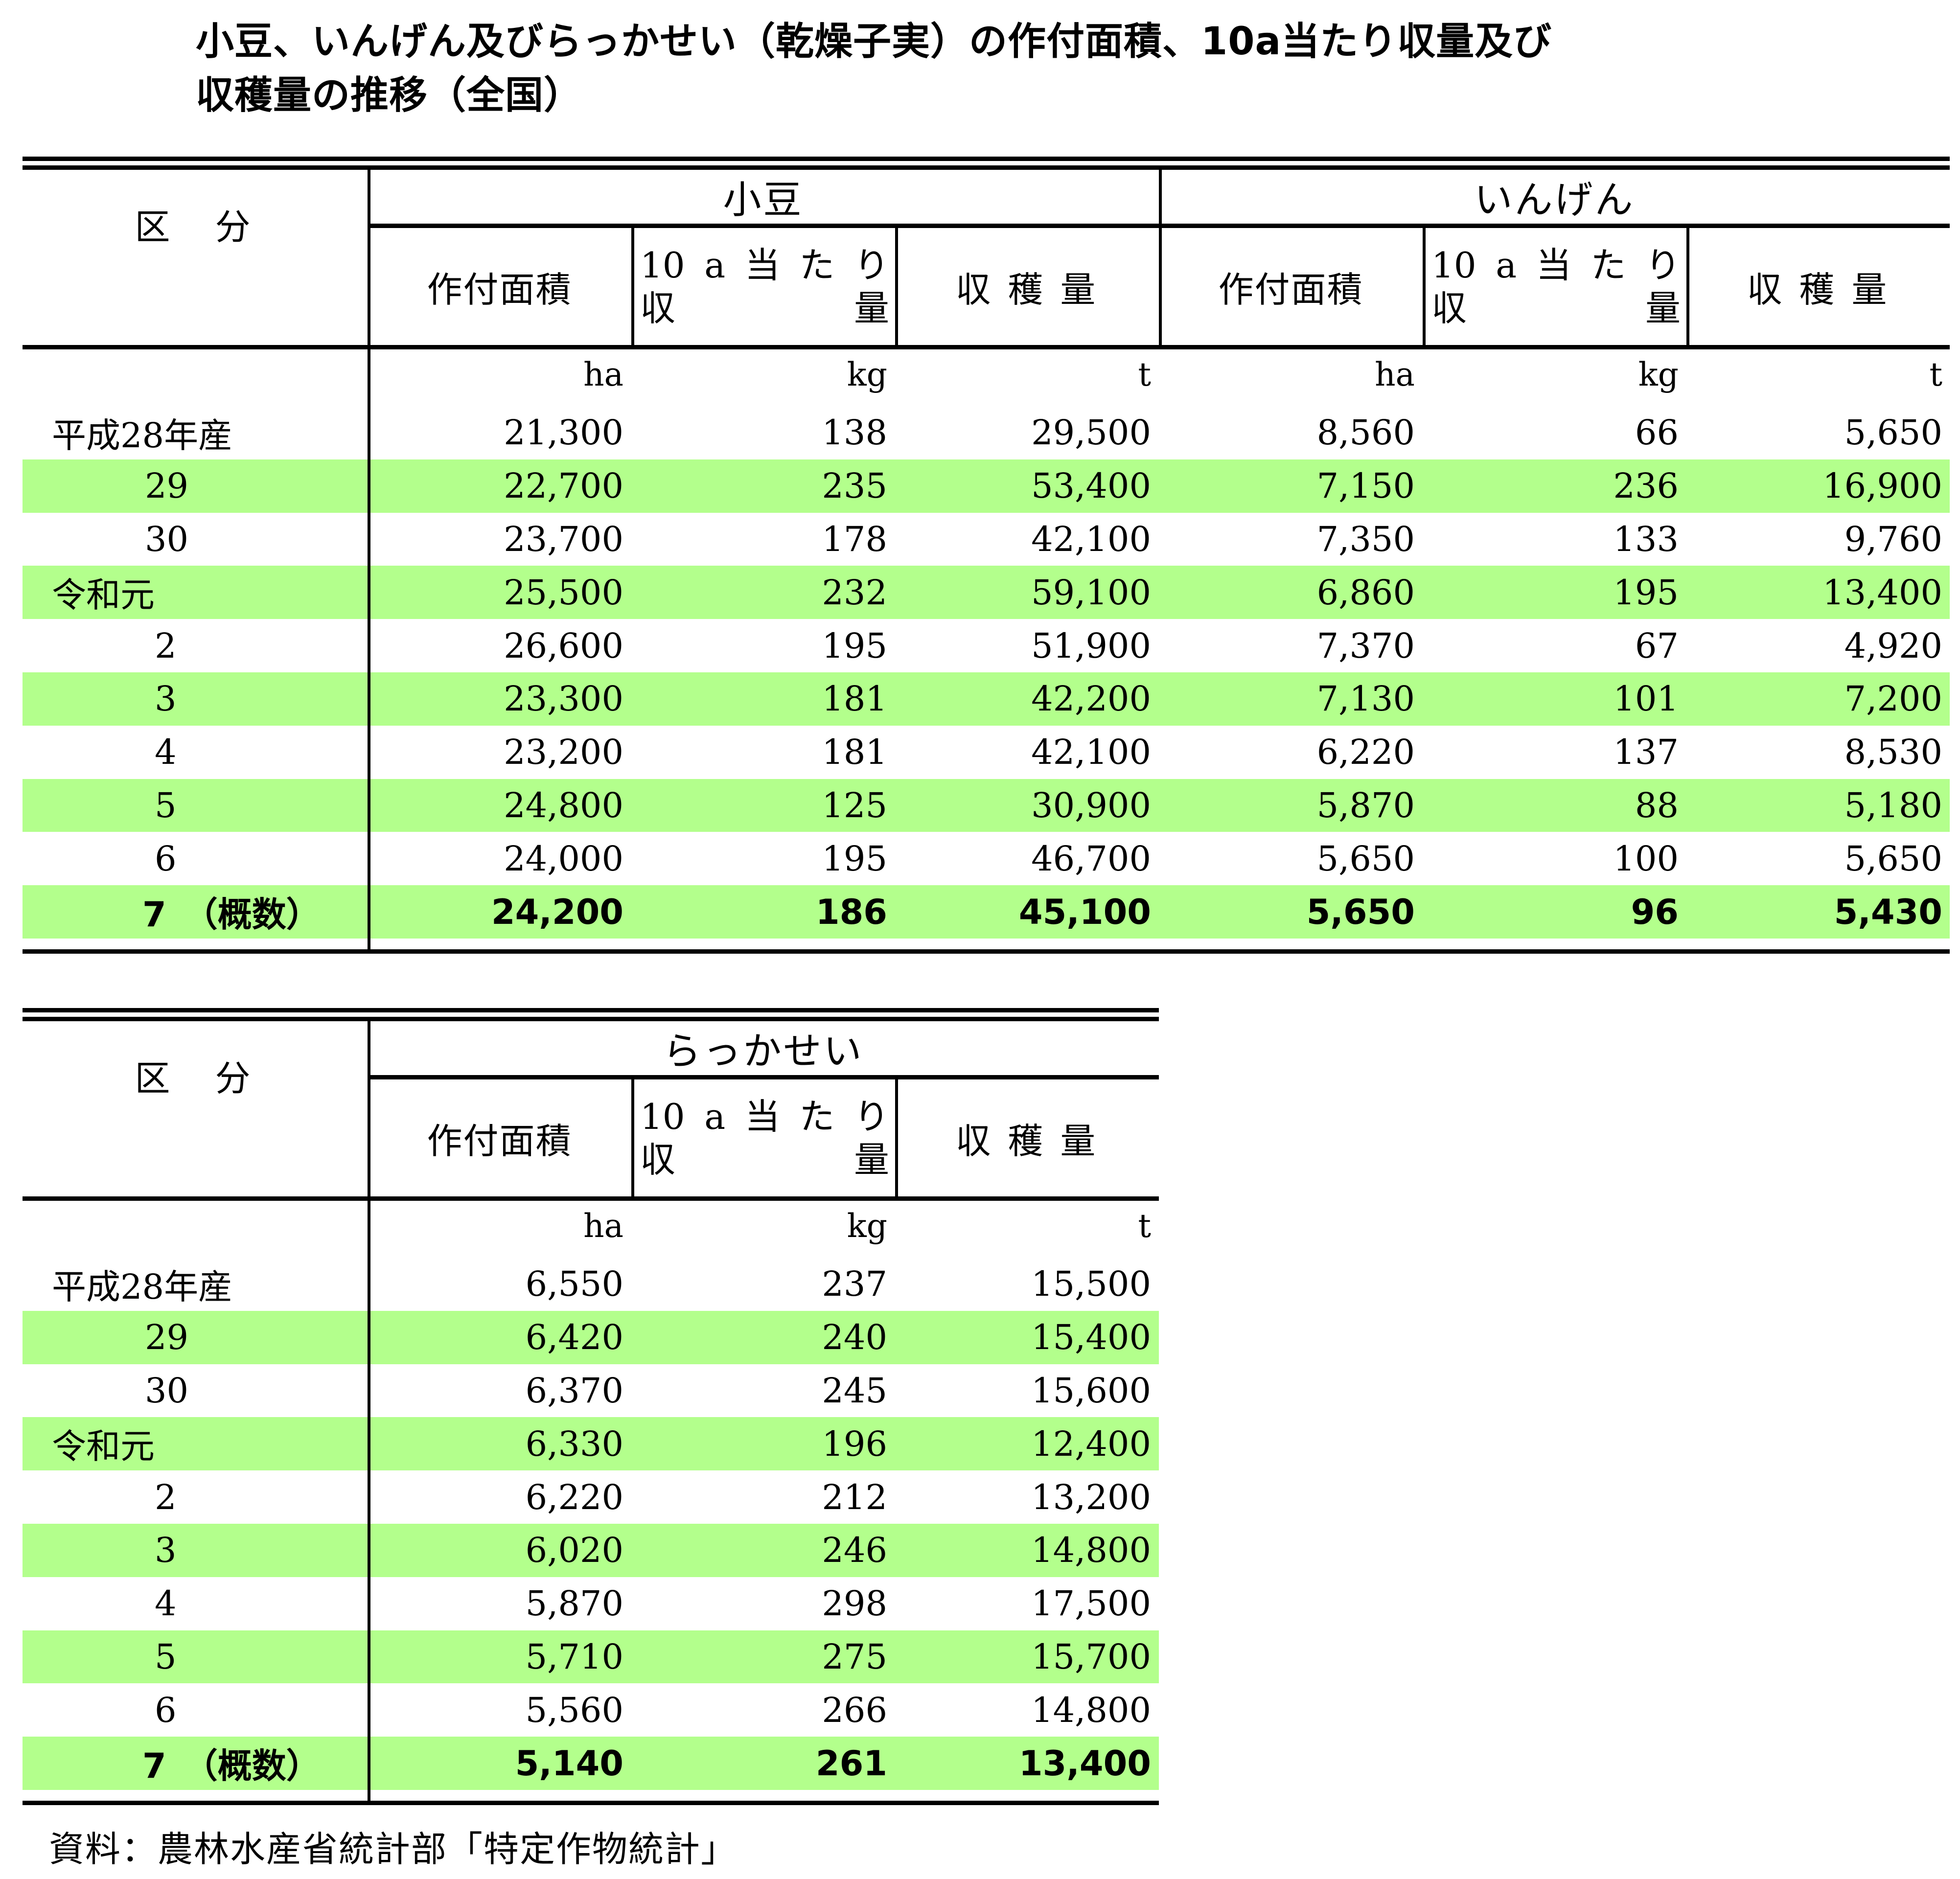 The image size is (1960, 1879). What do you see at coordinates (986, 645) in the screenshot?
I see `table-row: 2 26,600 195 51,900 7,370 67 4,920` at bounding box center [986, 645].